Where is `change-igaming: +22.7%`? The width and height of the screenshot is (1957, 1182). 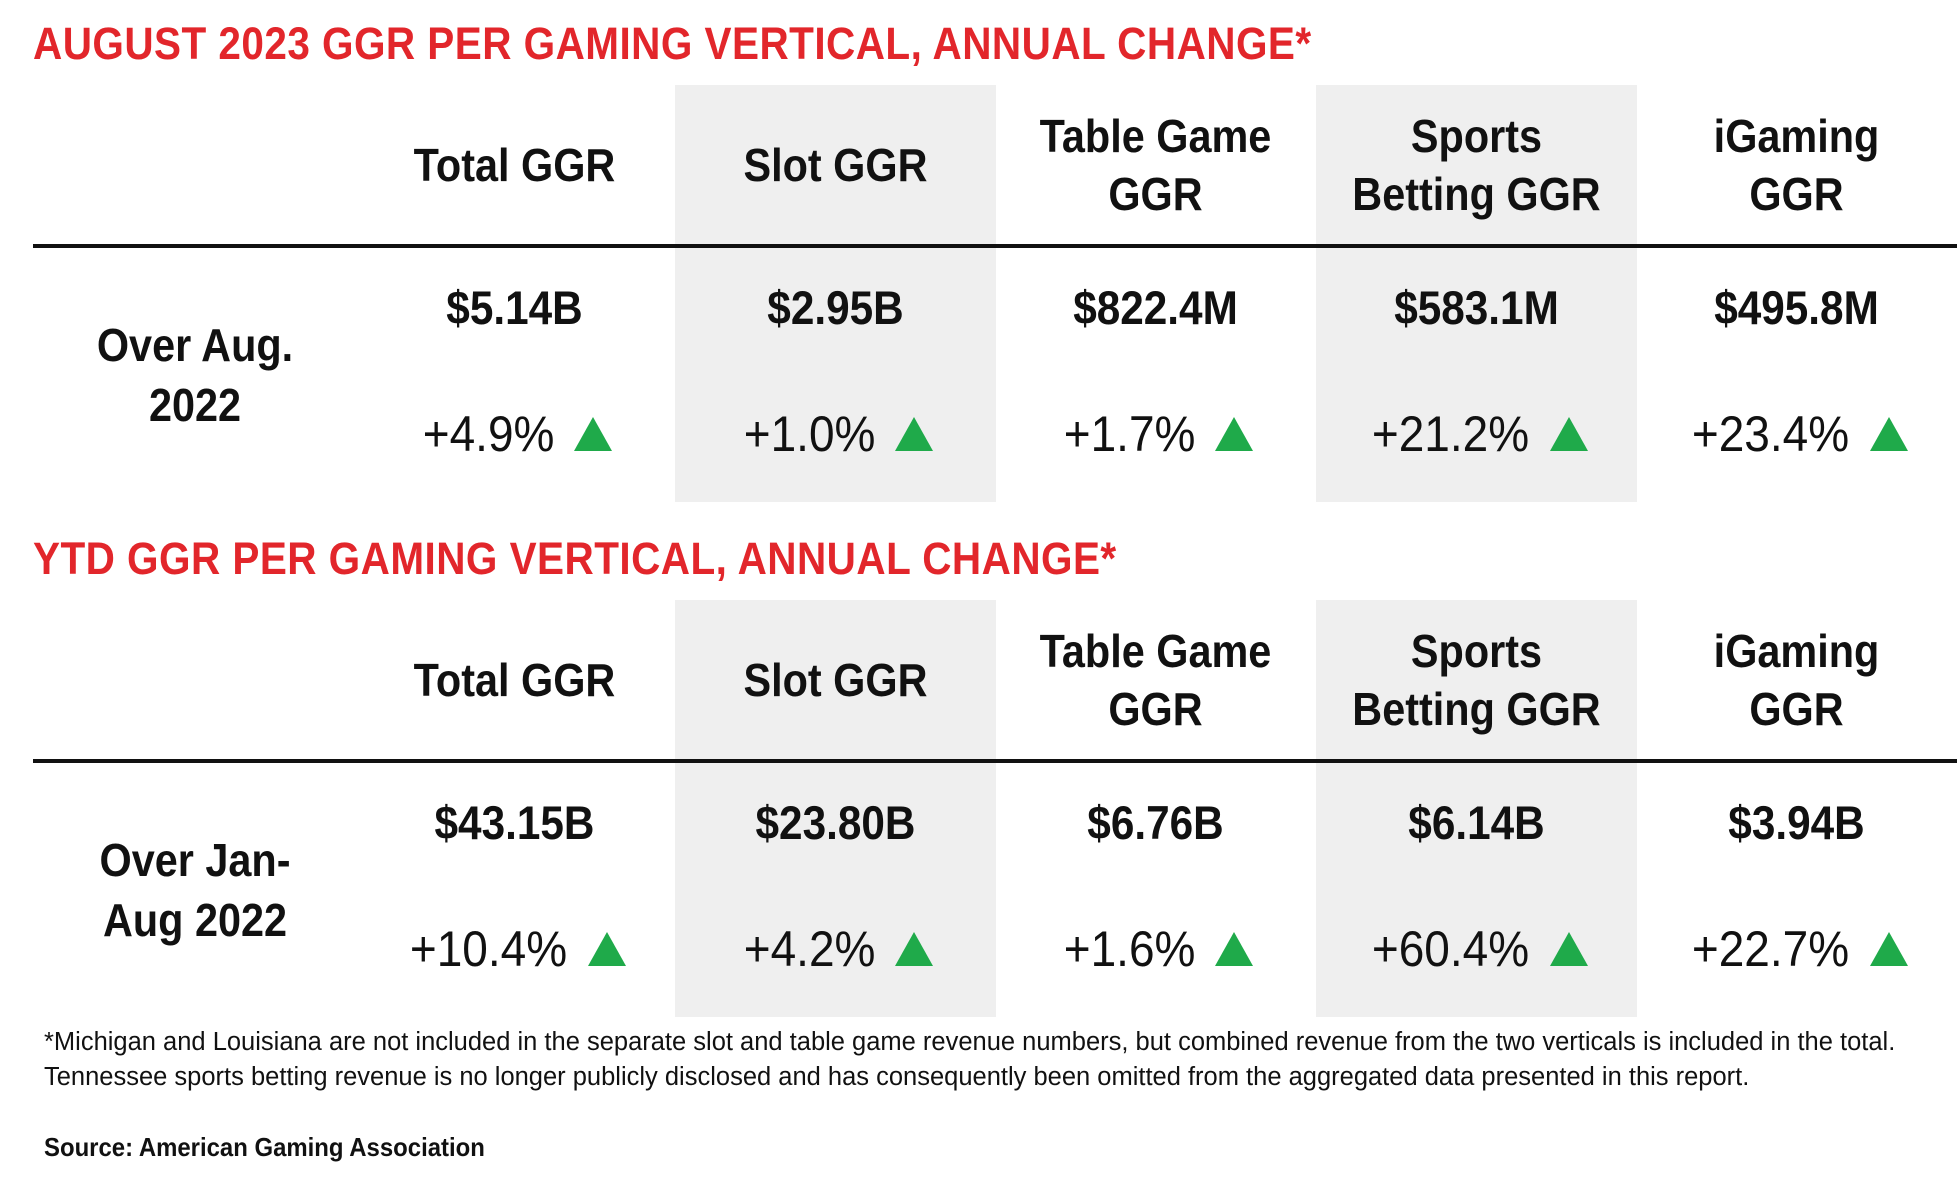 change-igaming: +22.7% is located at coordinates (1796, 949).